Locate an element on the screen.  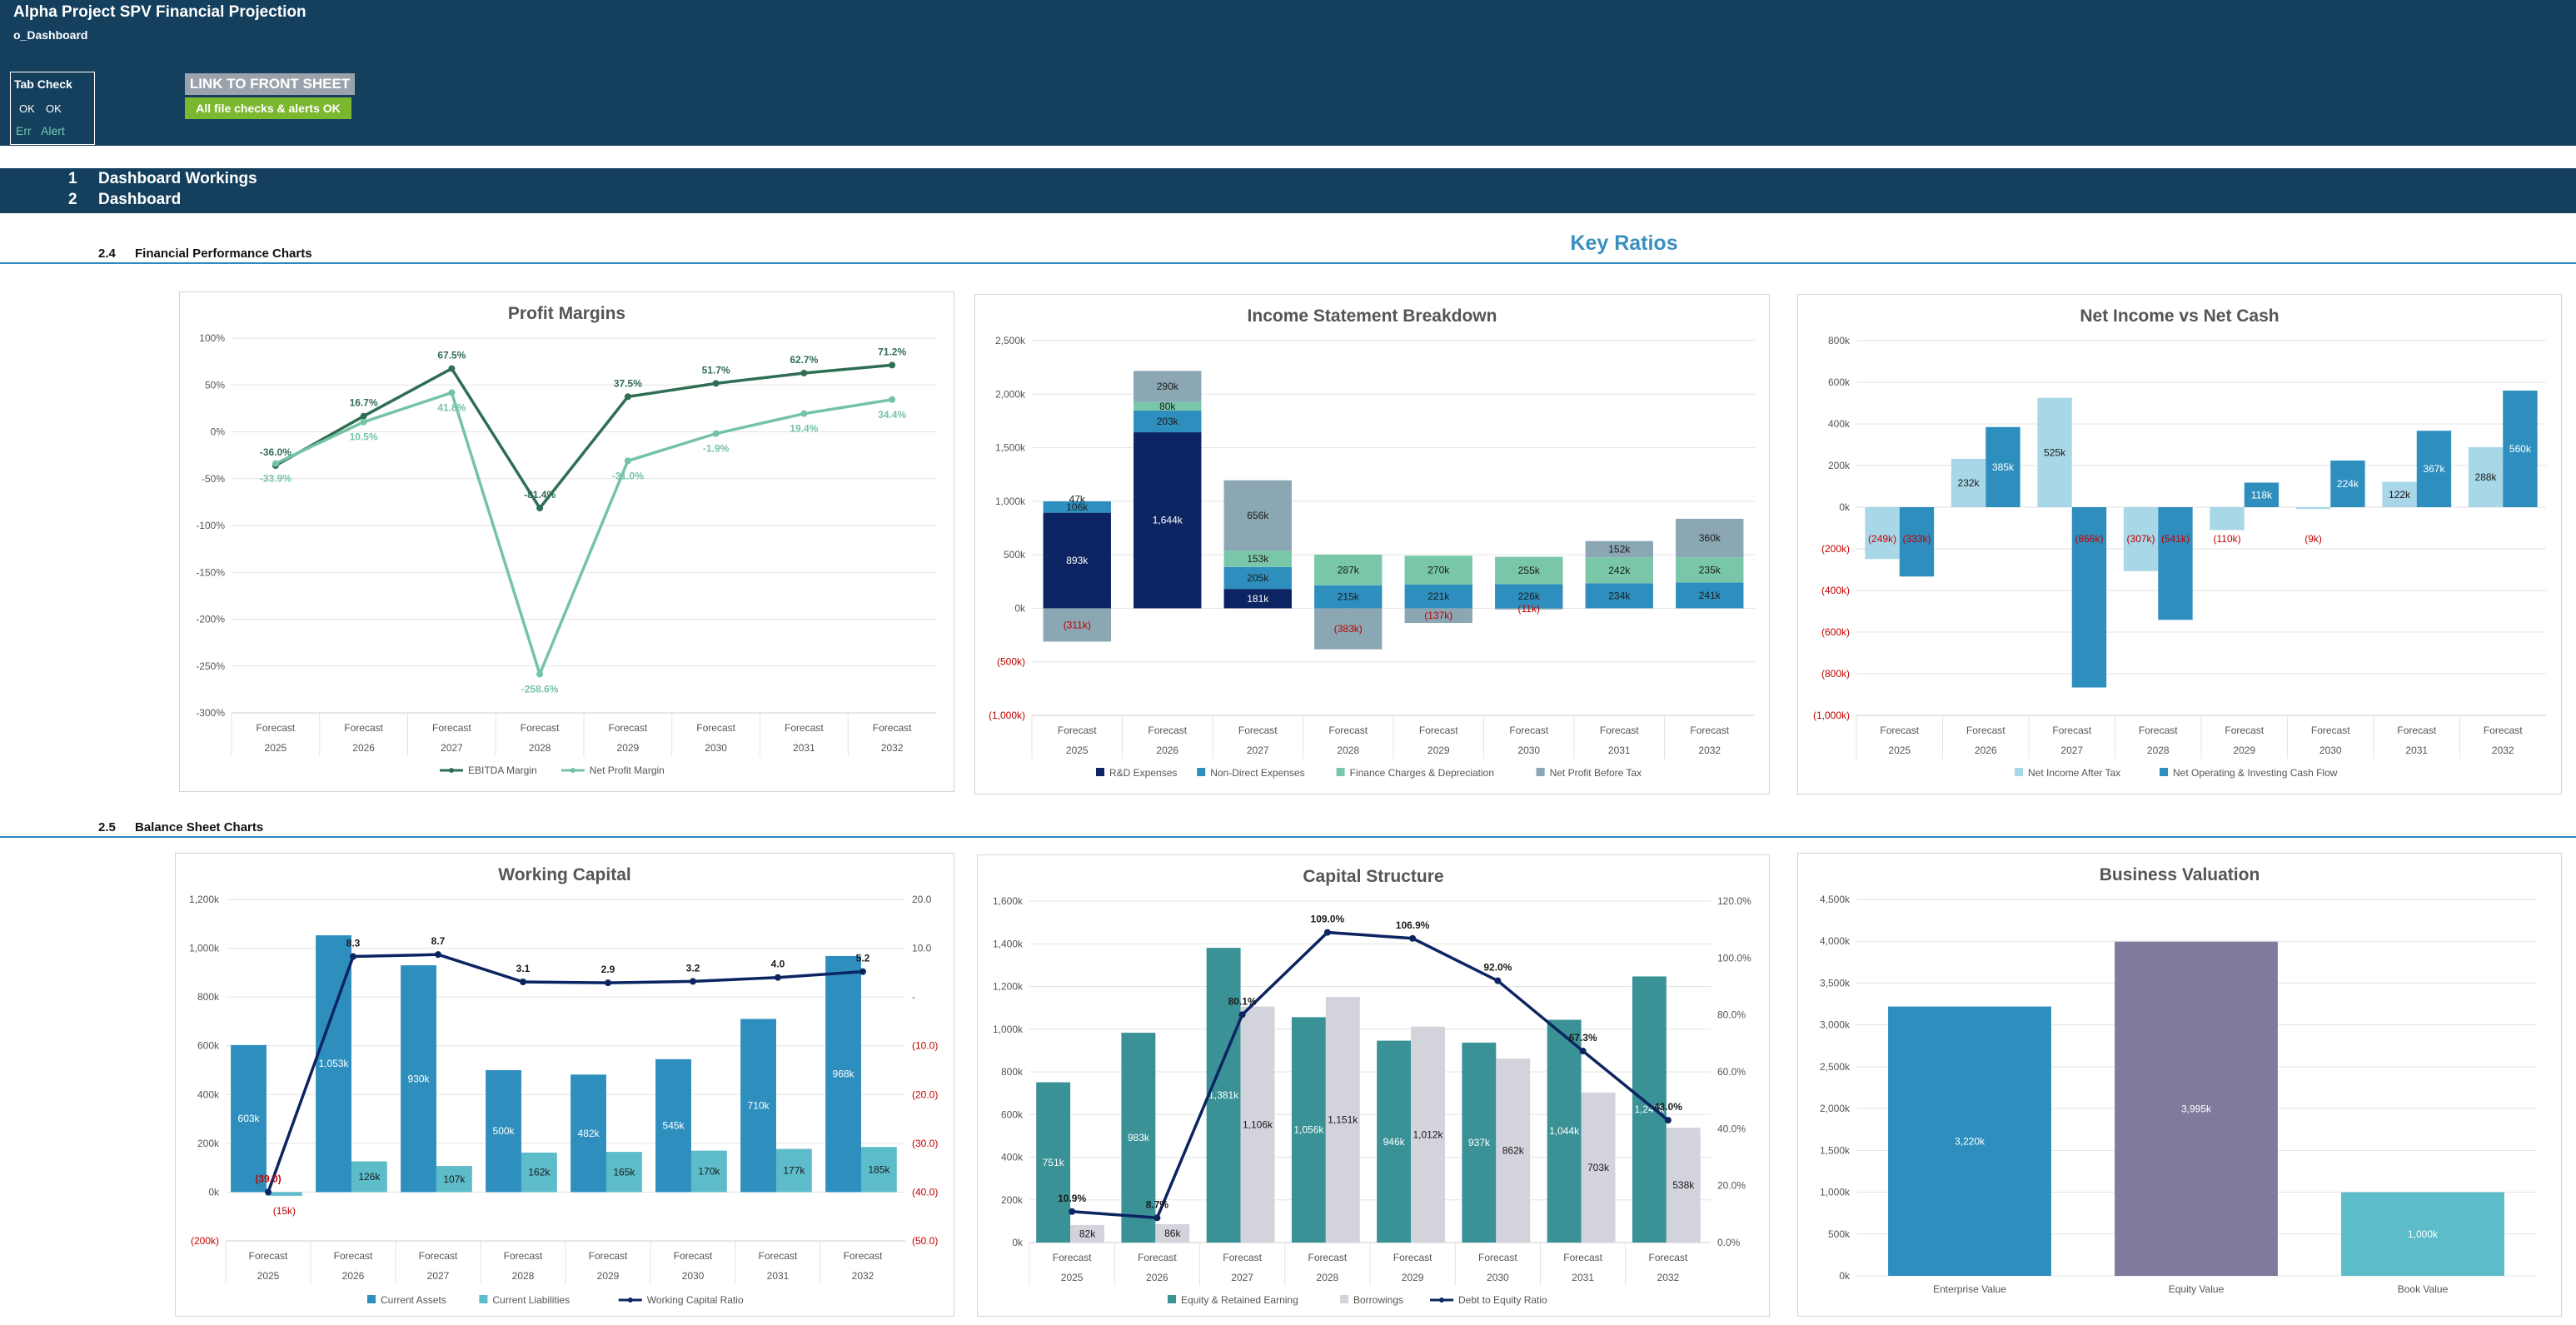
link-to-front-sheet-button: LINK TO FRONT SHEET is located at coordinates (270, 84).